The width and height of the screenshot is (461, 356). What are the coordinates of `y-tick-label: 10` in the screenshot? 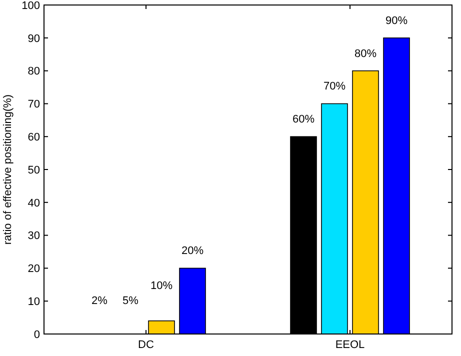 It's located at (34, 302).